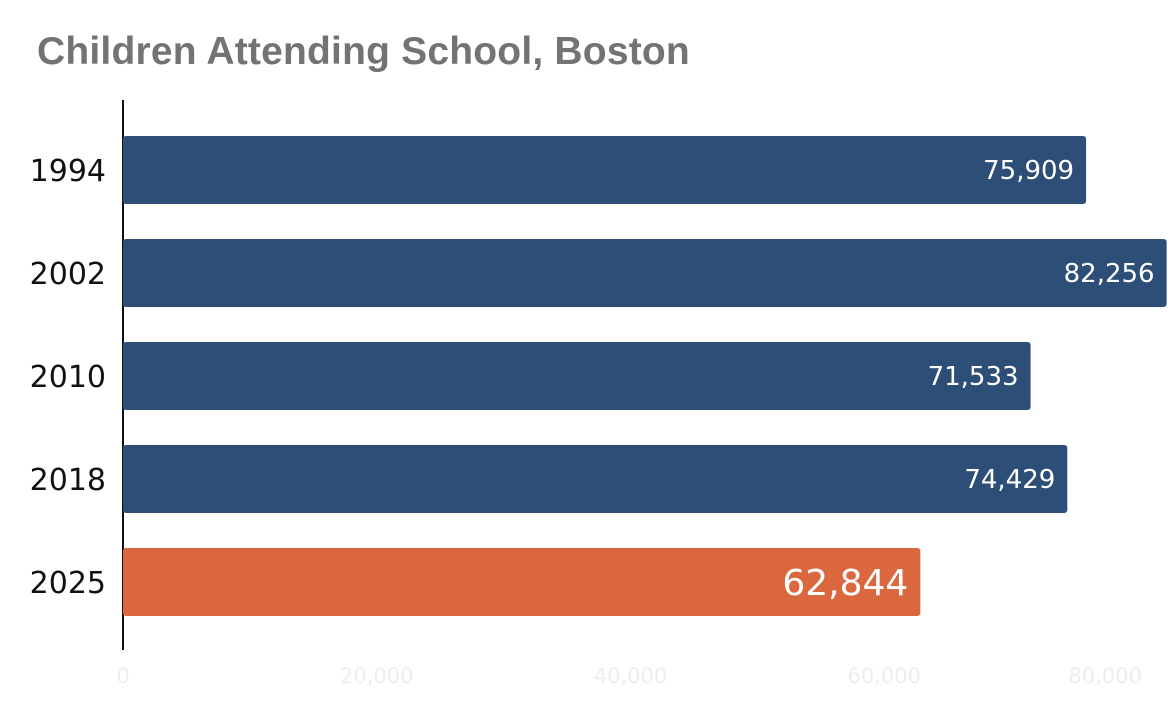  I want to click on x-tick-label: 60,000, so click(884, 676).